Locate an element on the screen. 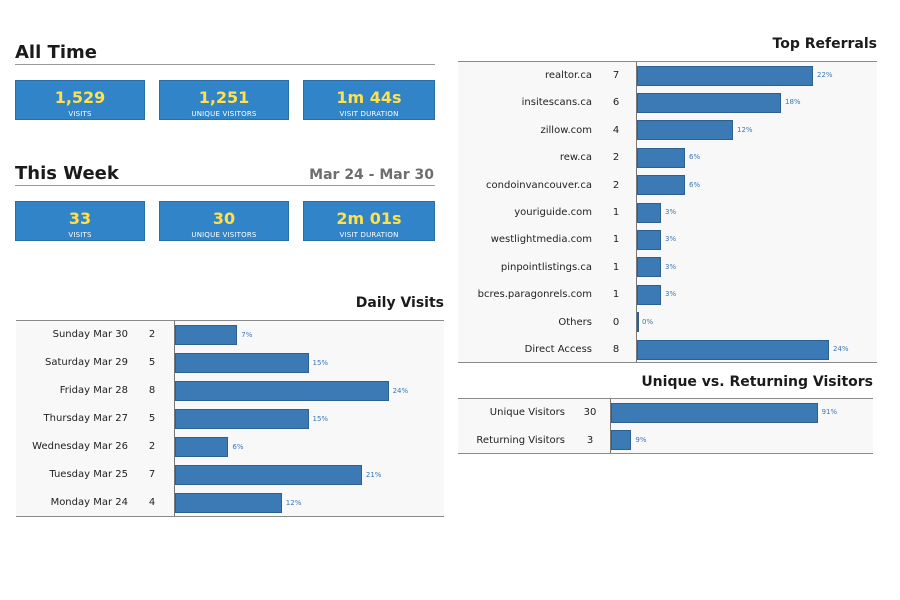  percent-label: 0% is located at coordinates (648, 321).